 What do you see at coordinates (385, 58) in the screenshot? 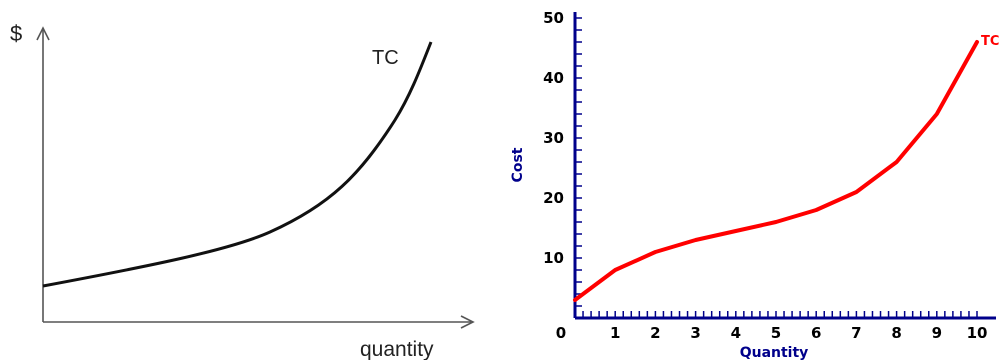
I see `left-tc-label: TC` at bounding box center [385, 58].